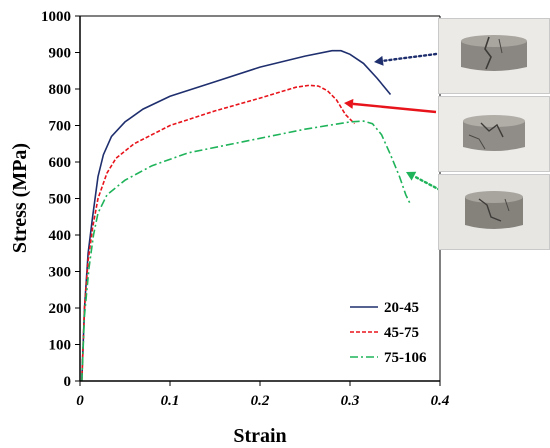 This screenshot has width=550, height=448. Describe the element at coordinates (60, 54) in the screenshot. I see `y-tick-label: 900` at that location.